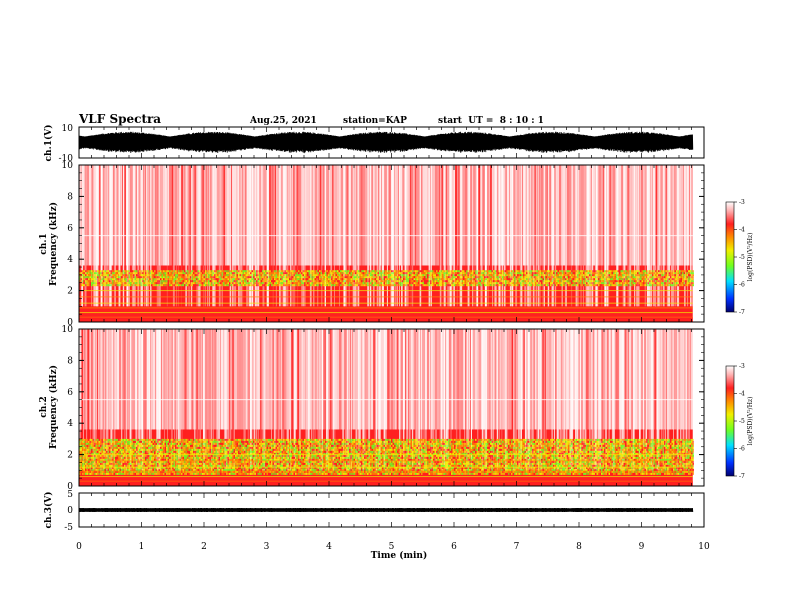 Image resolution: width=792 pixels, height=612 pixels. I want to click on spec1-ytick-label: 0, so click(70, 323).